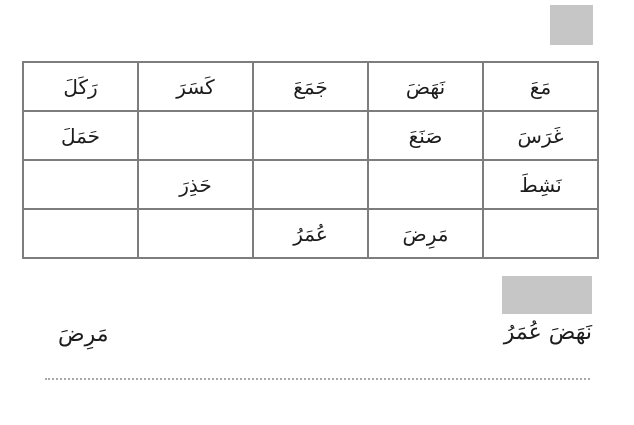 The width and height of the screenshot is (634, 425). I want to click on table-cell: رَكَلَ, so click(80, 86).